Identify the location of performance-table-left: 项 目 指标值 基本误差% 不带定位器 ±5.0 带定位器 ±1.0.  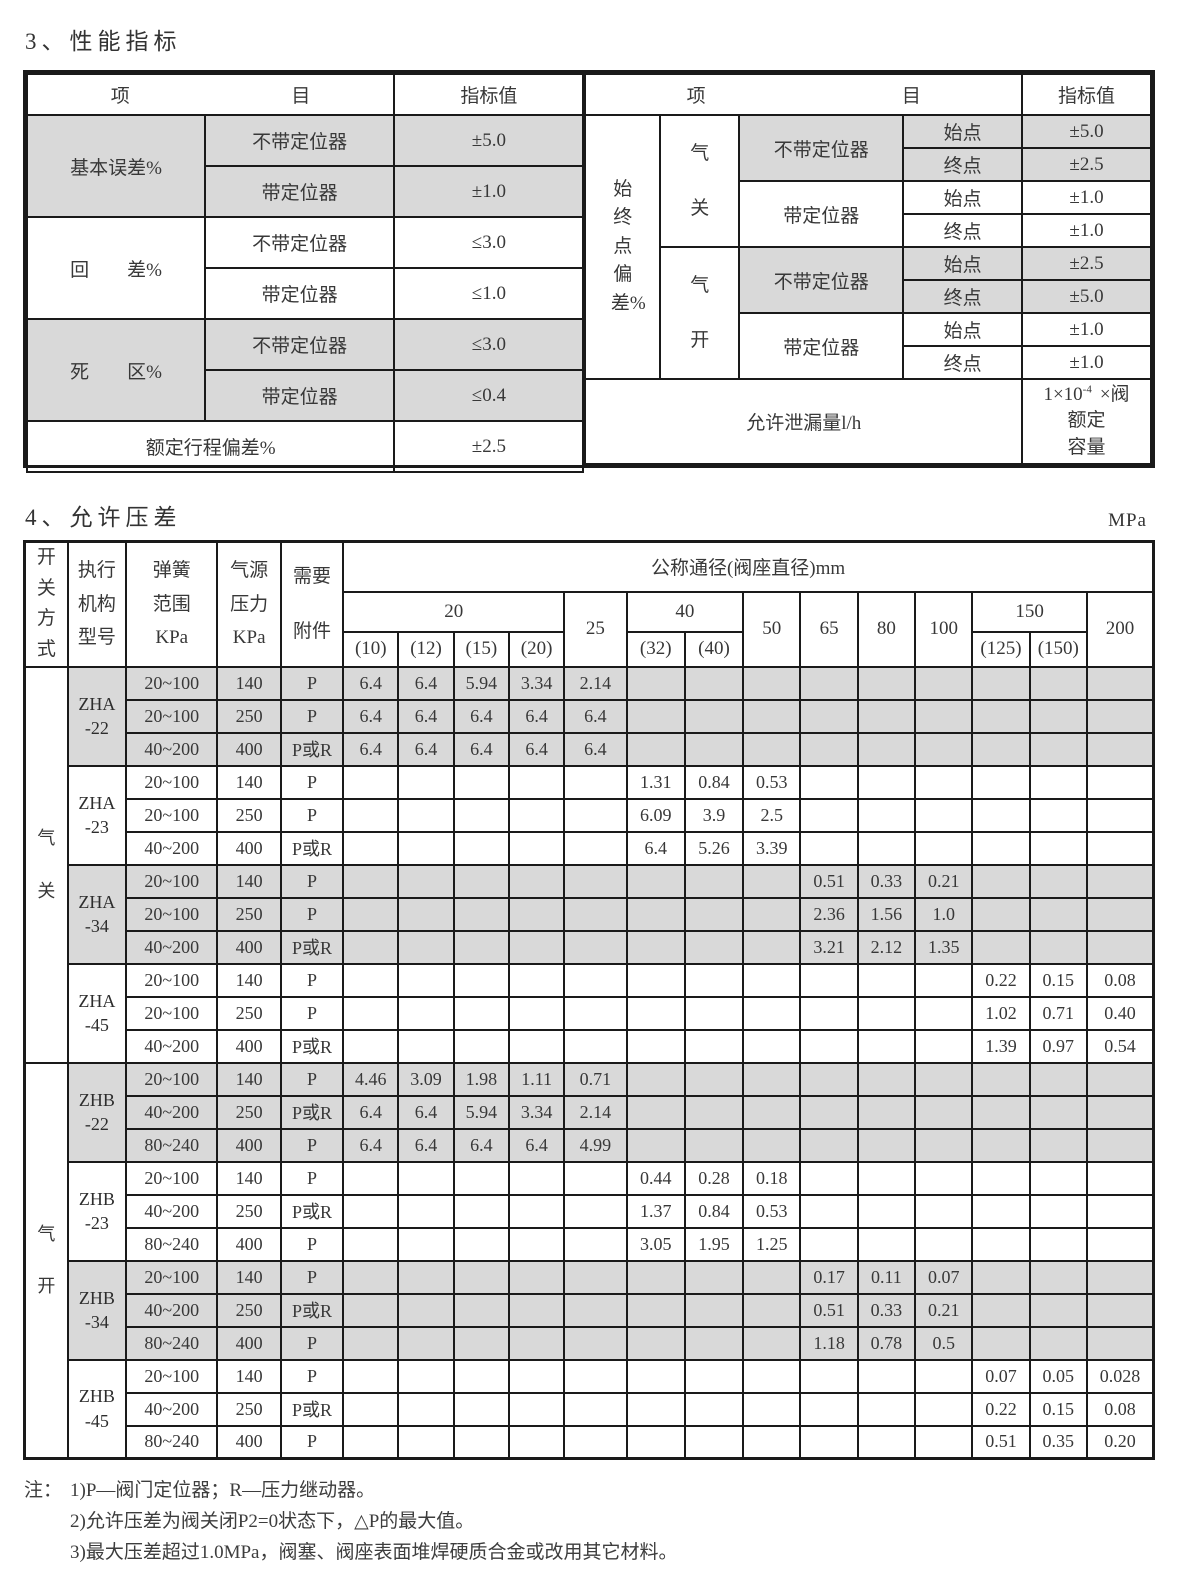
(305, 273).